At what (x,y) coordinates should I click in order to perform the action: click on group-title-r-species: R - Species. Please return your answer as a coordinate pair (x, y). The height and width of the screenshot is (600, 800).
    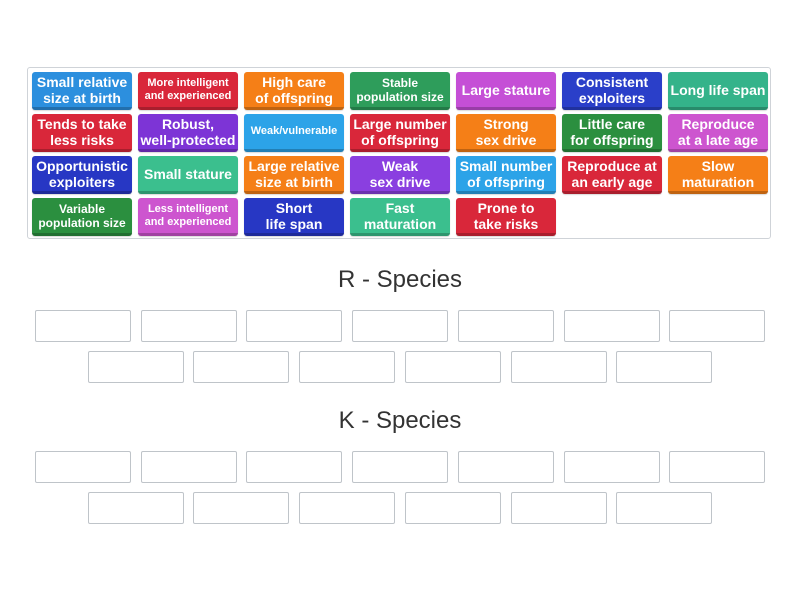
    Looking at the image, I should click on (400, 279).